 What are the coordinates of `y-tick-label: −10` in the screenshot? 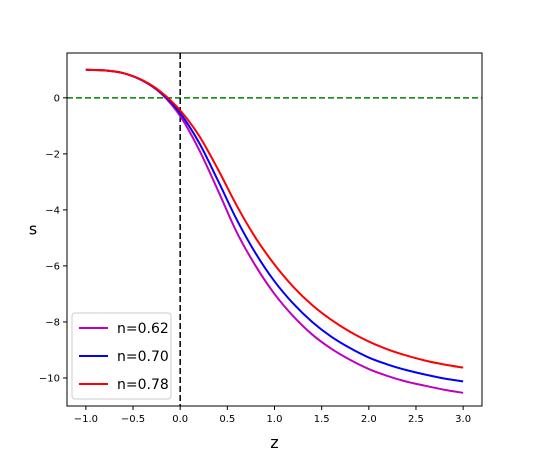 It's located at (49, 378).